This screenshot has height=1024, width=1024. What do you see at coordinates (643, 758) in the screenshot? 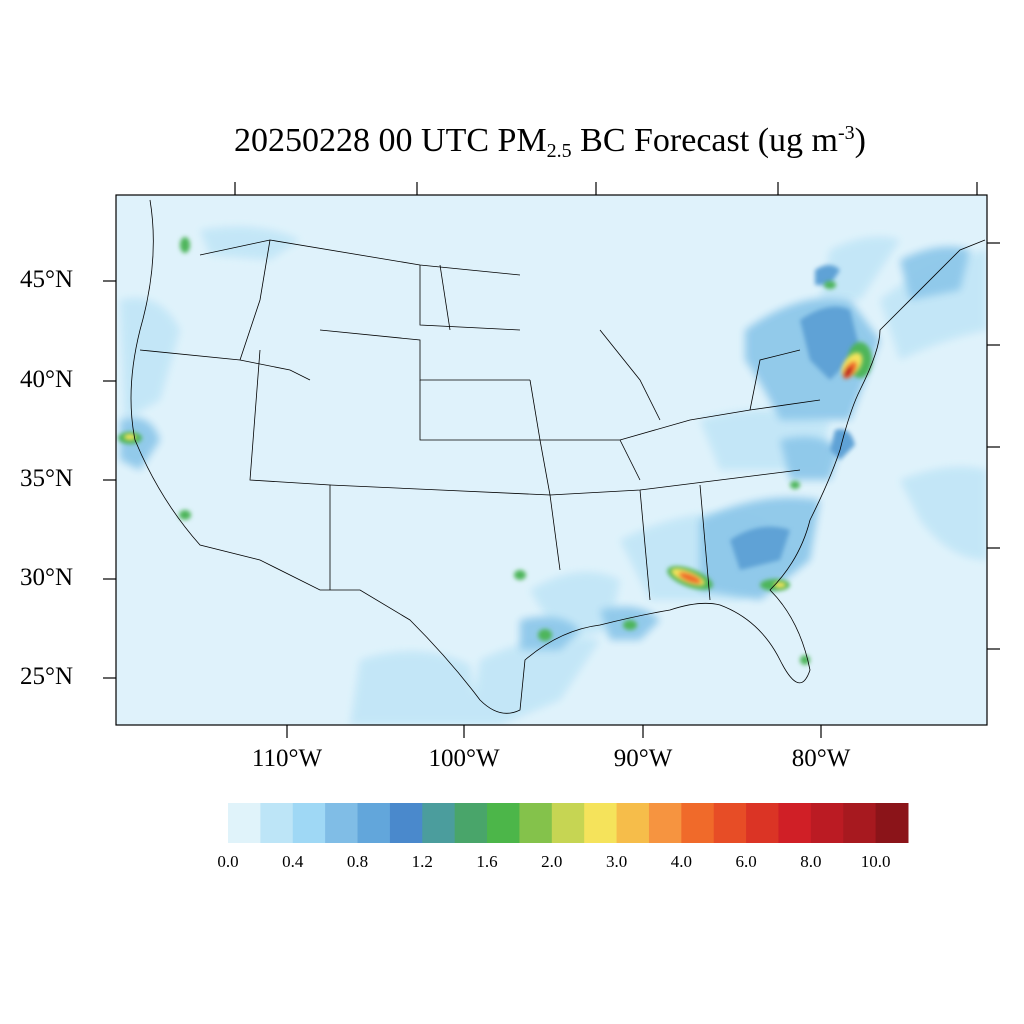
I see `lon-label-90w: 90°W` at bounding box center [643, 758].